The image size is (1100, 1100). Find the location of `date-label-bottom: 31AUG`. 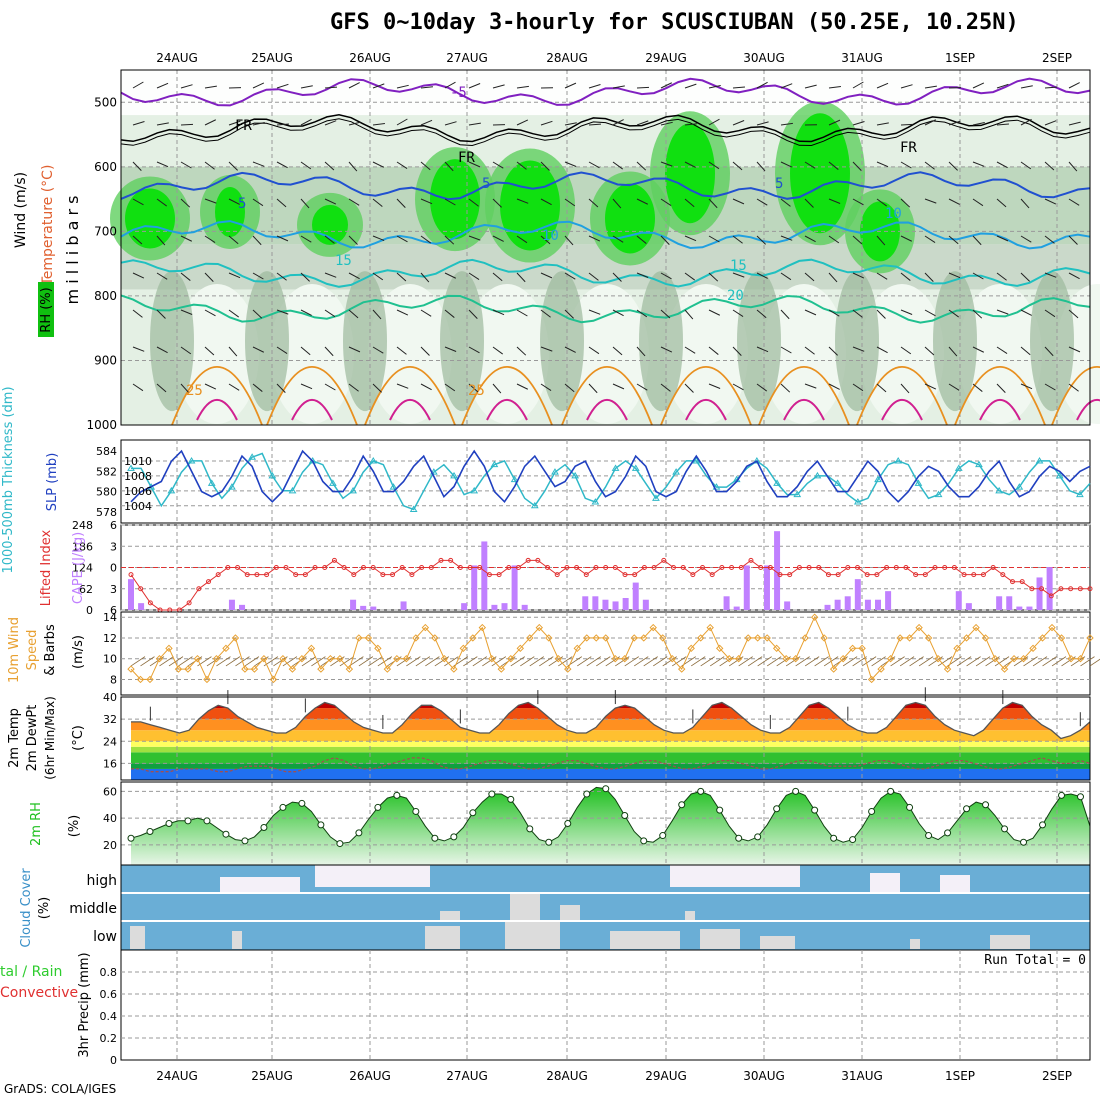

date-label-bottom: 31AUG is located at coordinates (862, 1076).